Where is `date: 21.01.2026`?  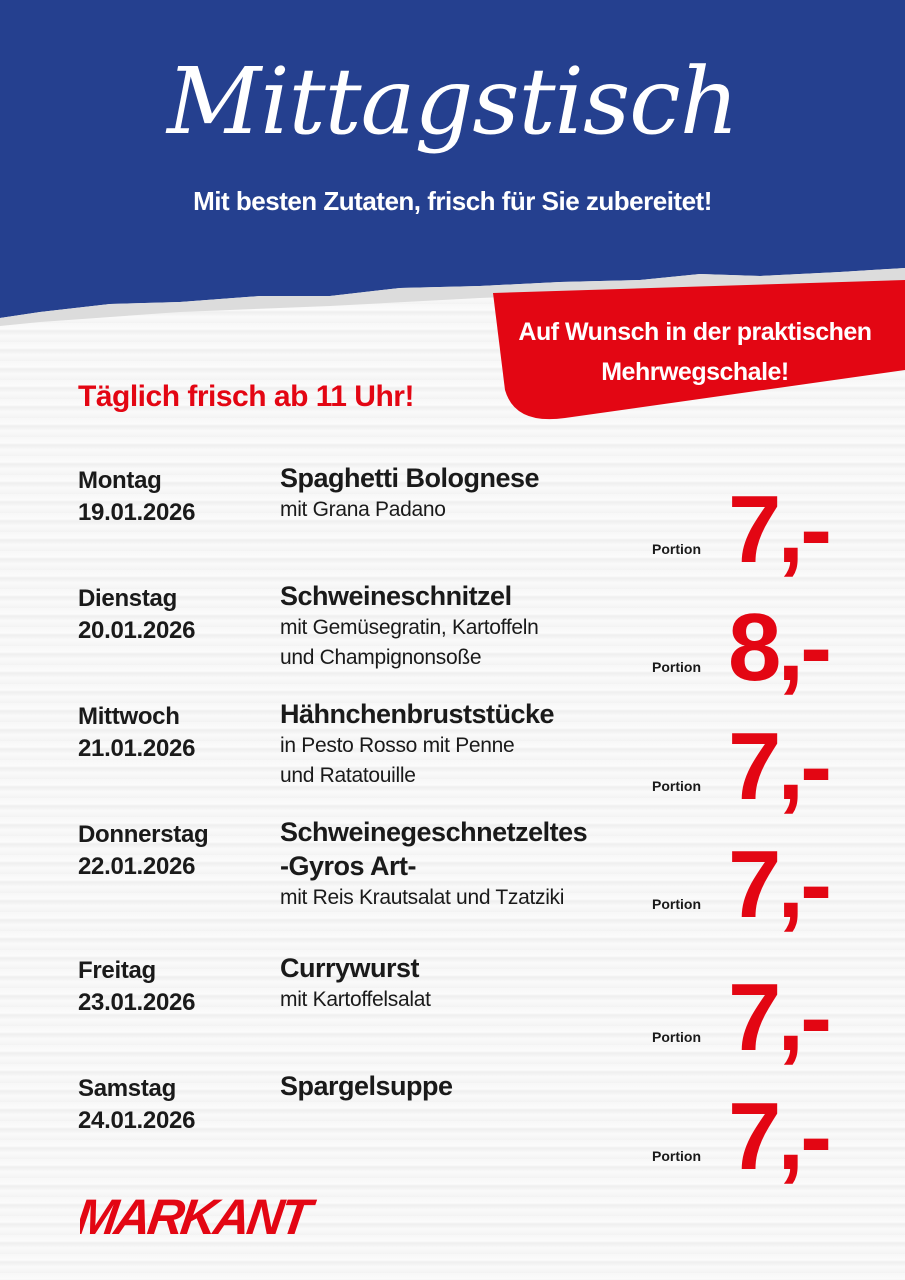
date: 21.01.2026 is located at coordinates (137, 748).